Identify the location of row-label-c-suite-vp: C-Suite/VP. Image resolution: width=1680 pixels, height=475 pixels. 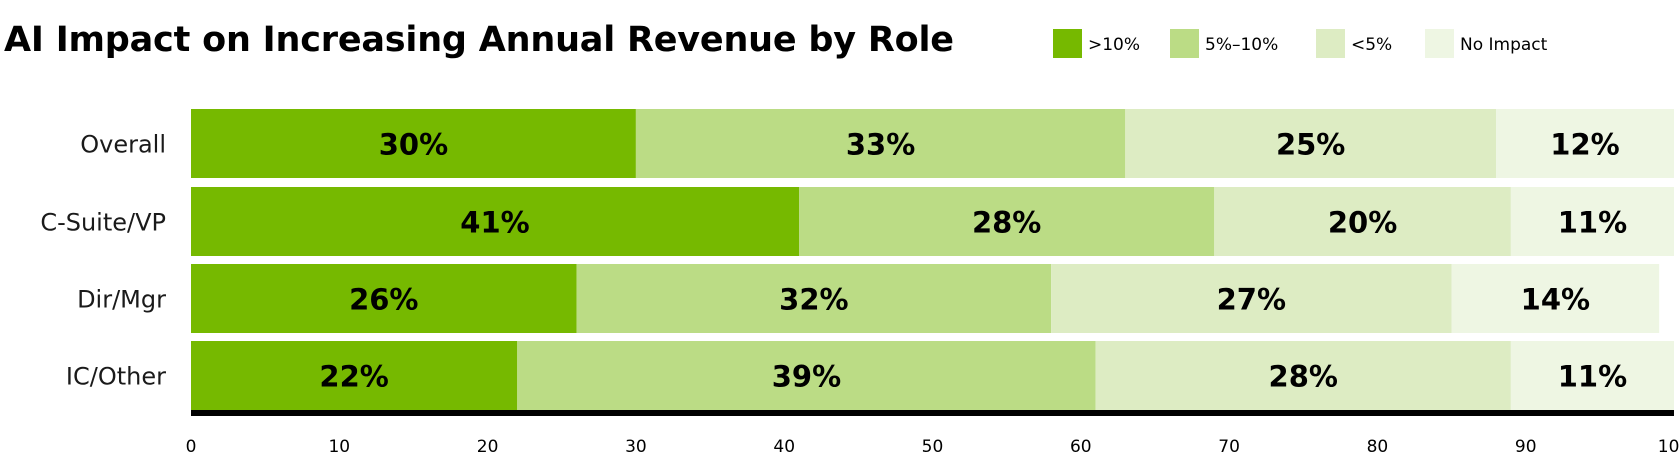
(103, 223).